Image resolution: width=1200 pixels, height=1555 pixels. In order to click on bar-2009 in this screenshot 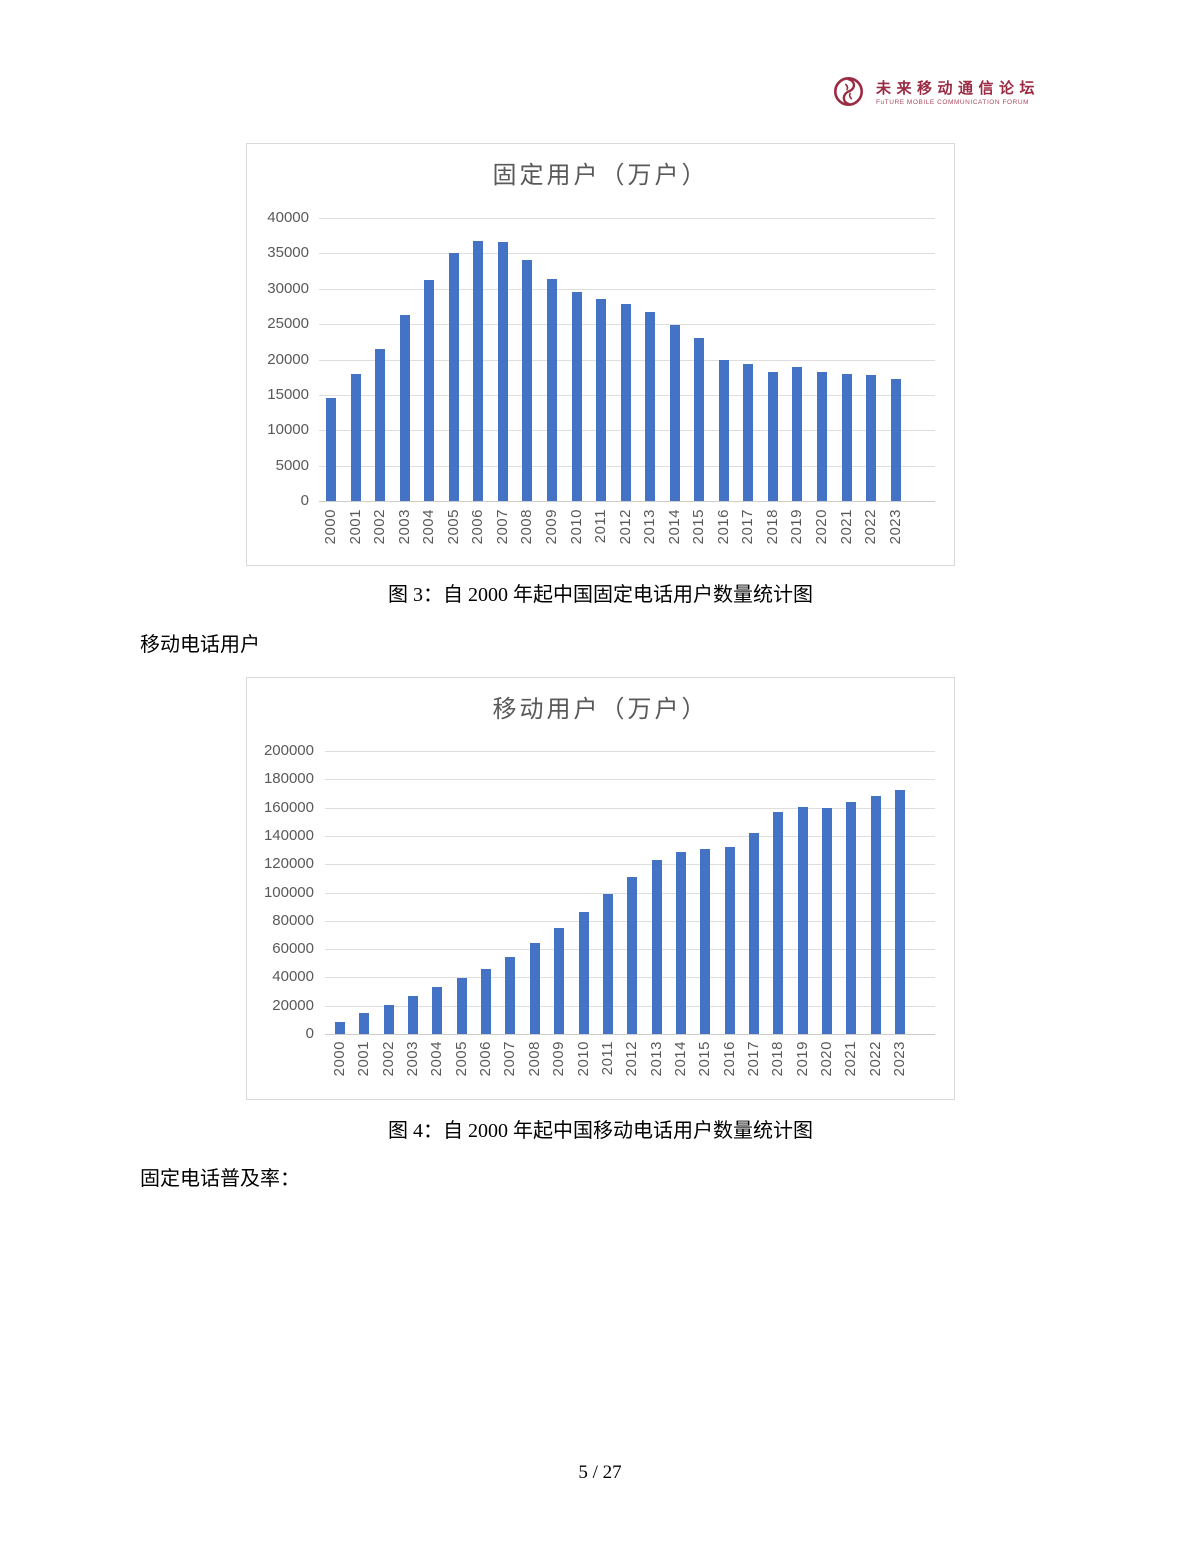, I will do `click(551, 389)`.